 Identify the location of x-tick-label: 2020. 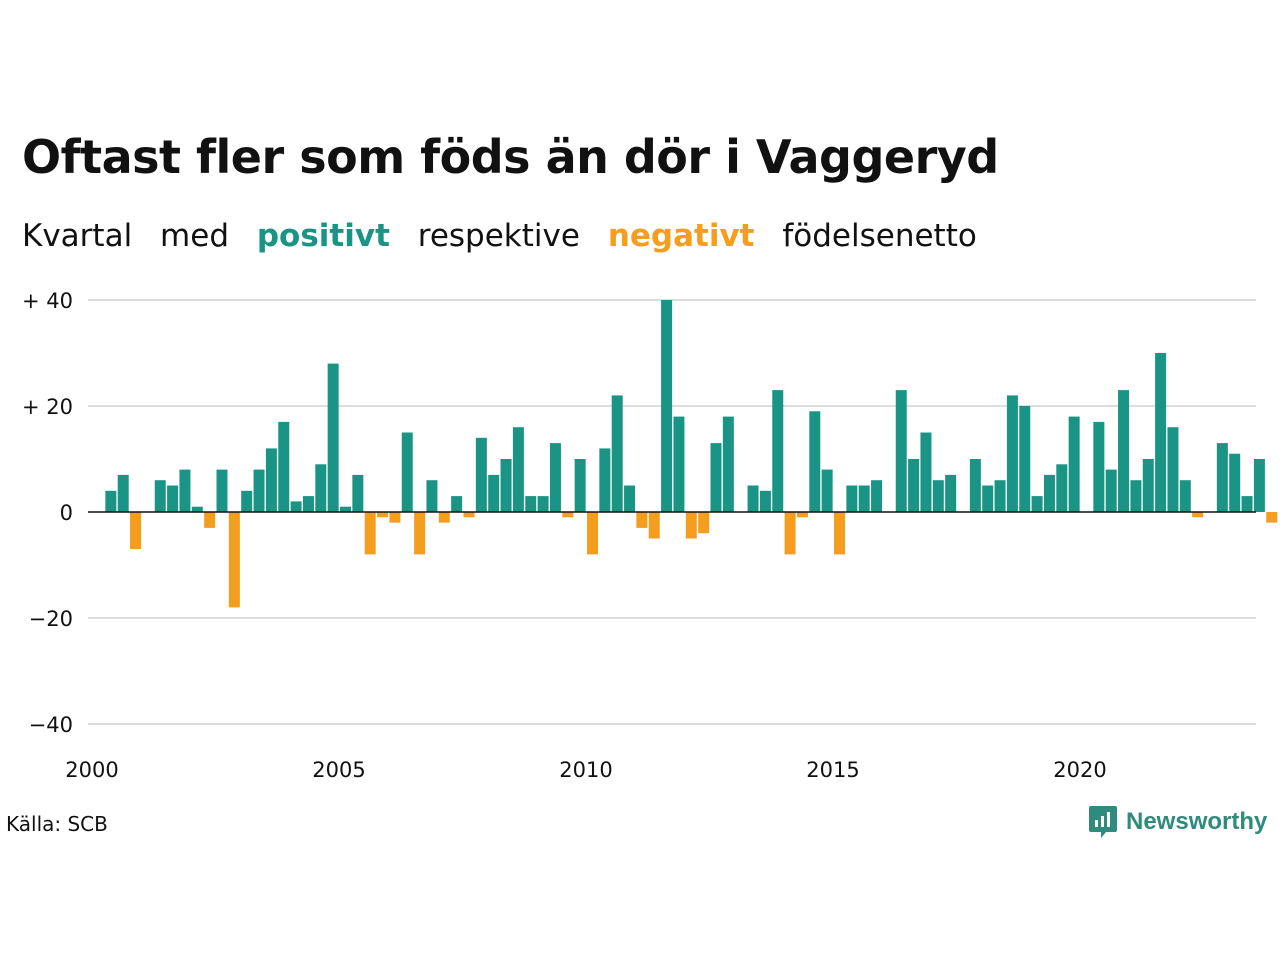
(1079, 770).